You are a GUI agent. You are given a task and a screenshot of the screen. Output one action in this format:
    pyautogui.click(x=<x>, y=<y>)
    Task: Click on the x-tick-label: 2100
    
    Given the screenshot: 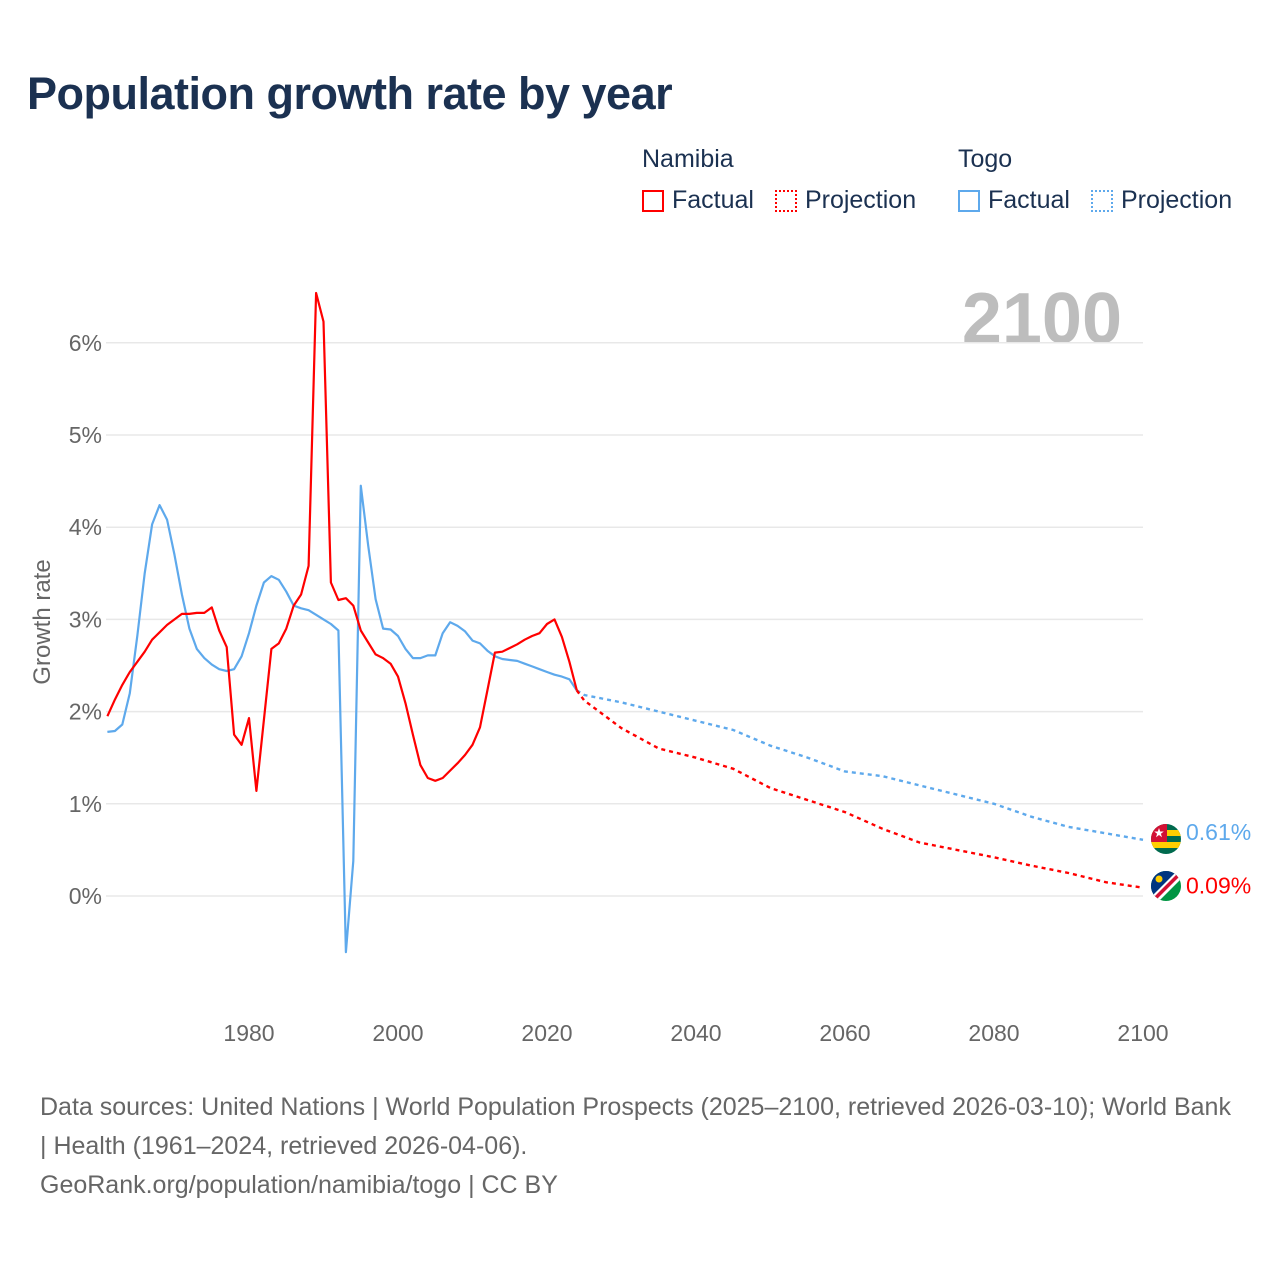 What is the action you would take?
    pyautogui.click(x=1142, y=1033)
    